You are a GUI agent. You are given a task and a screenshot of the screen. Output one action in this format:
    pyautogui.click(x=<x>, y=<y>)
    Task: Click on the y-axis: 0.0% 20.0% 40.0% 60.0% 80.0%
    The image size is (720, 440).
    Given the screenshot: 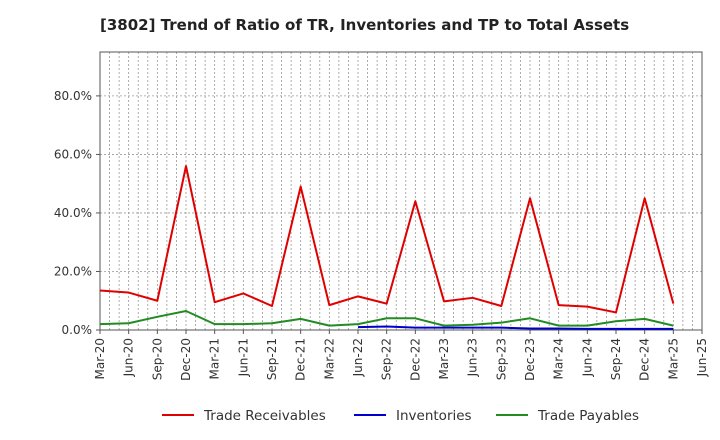 What is the action you would take?
    pyautogui.click(x=77, y=213)
    